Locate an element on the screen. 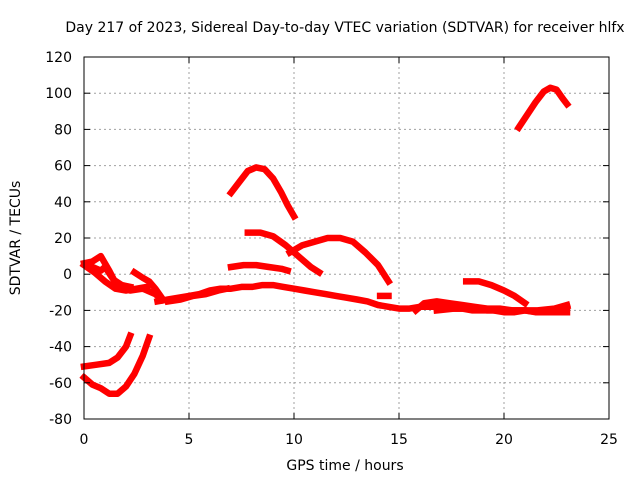  y-tick-label: 20 is located at coordinates (63, 239).